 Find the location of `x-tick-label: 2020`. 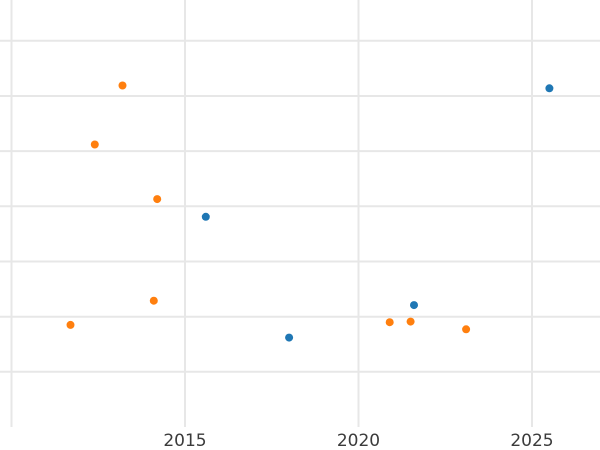

x-tick-label: 2020 is located at coordinates (358, 440).